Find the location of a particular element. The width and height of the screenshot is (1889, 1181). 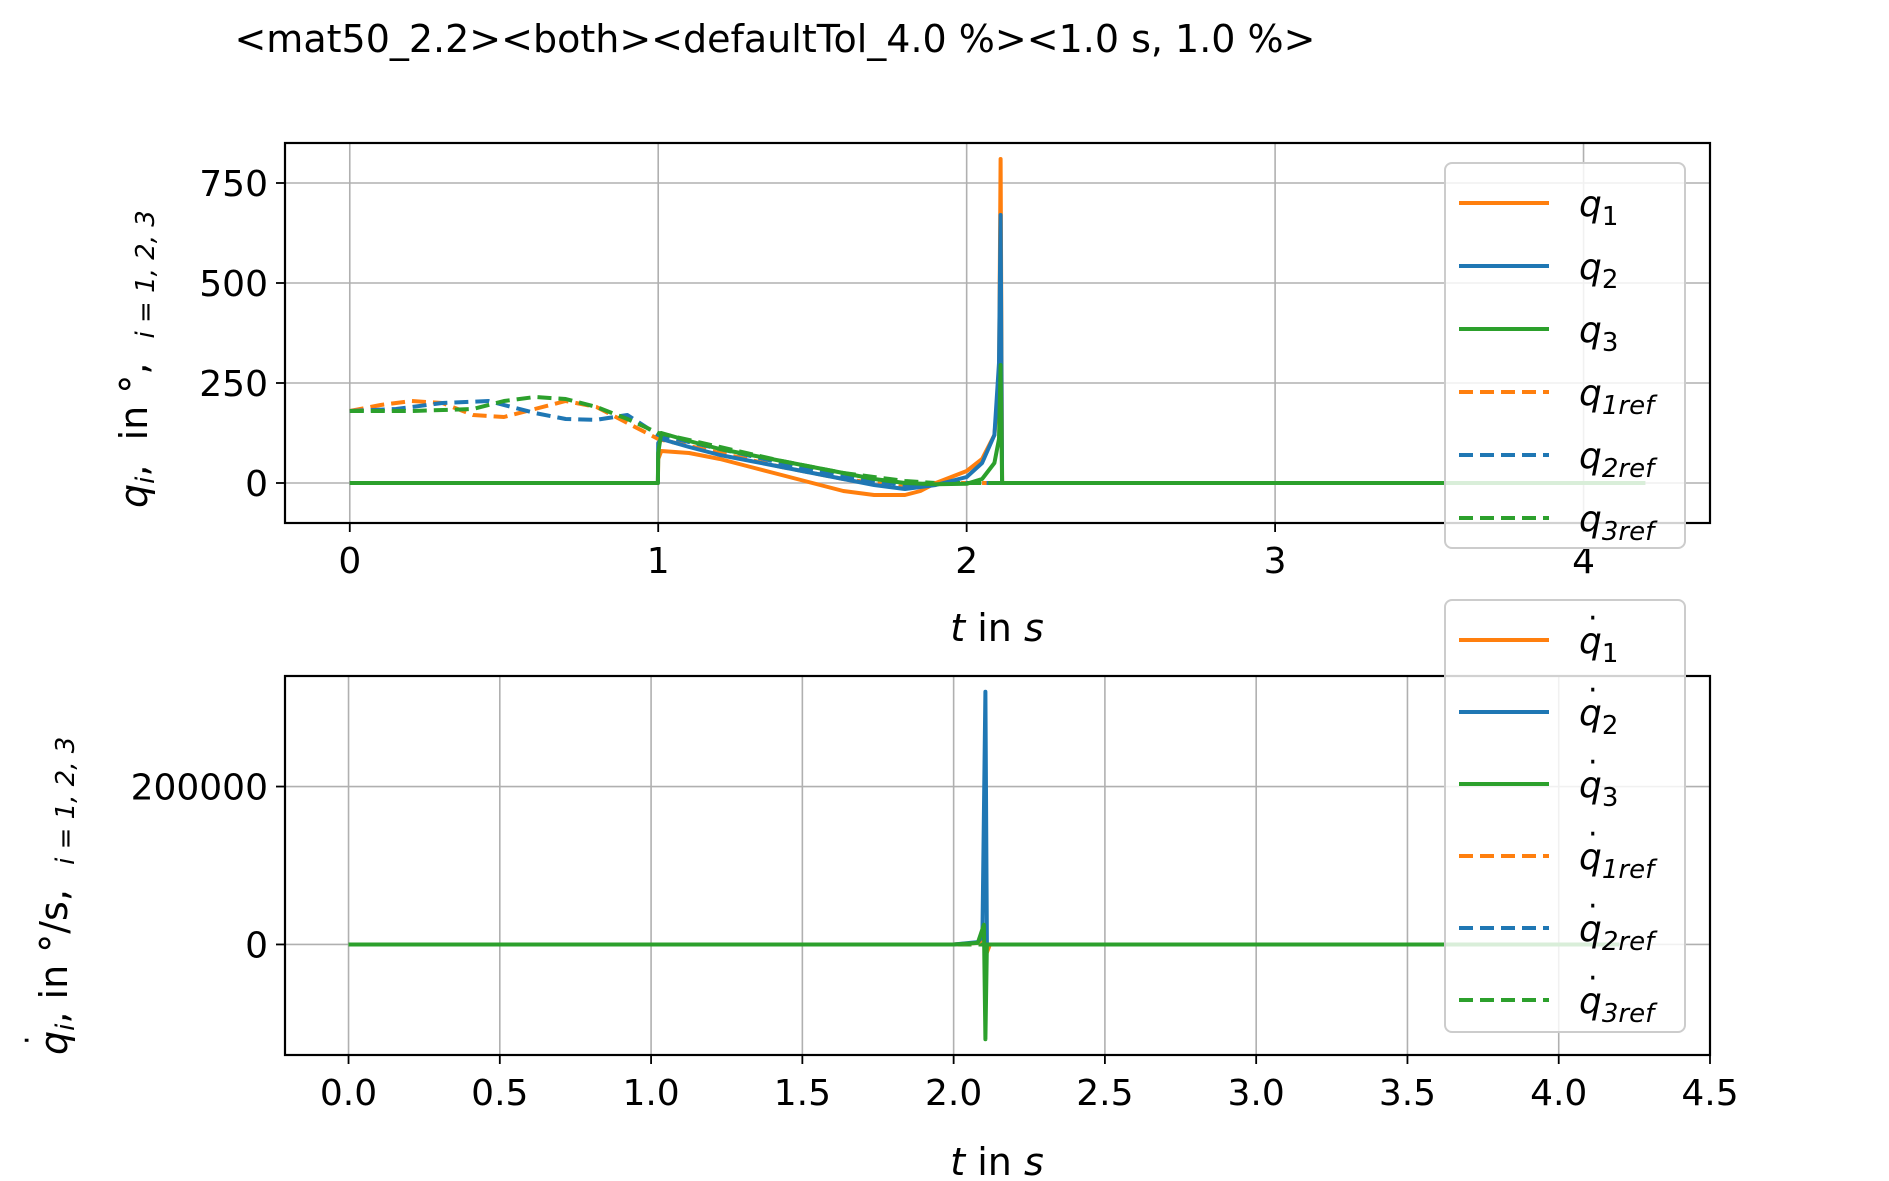

x-tick-label: 4.0 is located at coordinates (1558, 1093).